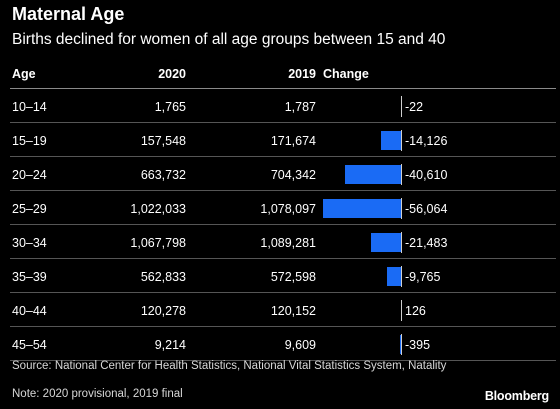  I want to click on change-label: -9,765, so click(423, 277).